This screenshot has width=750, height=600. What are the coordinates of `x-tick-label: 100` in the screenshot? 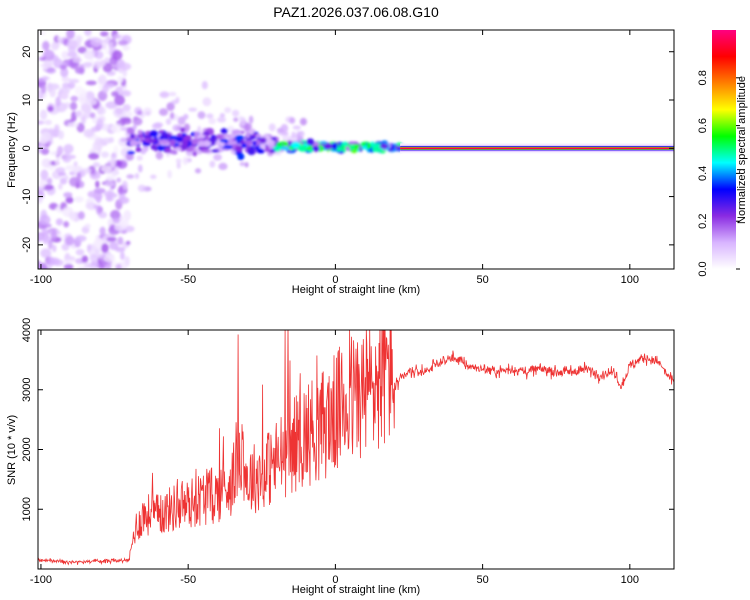 It's located at (630, 580).